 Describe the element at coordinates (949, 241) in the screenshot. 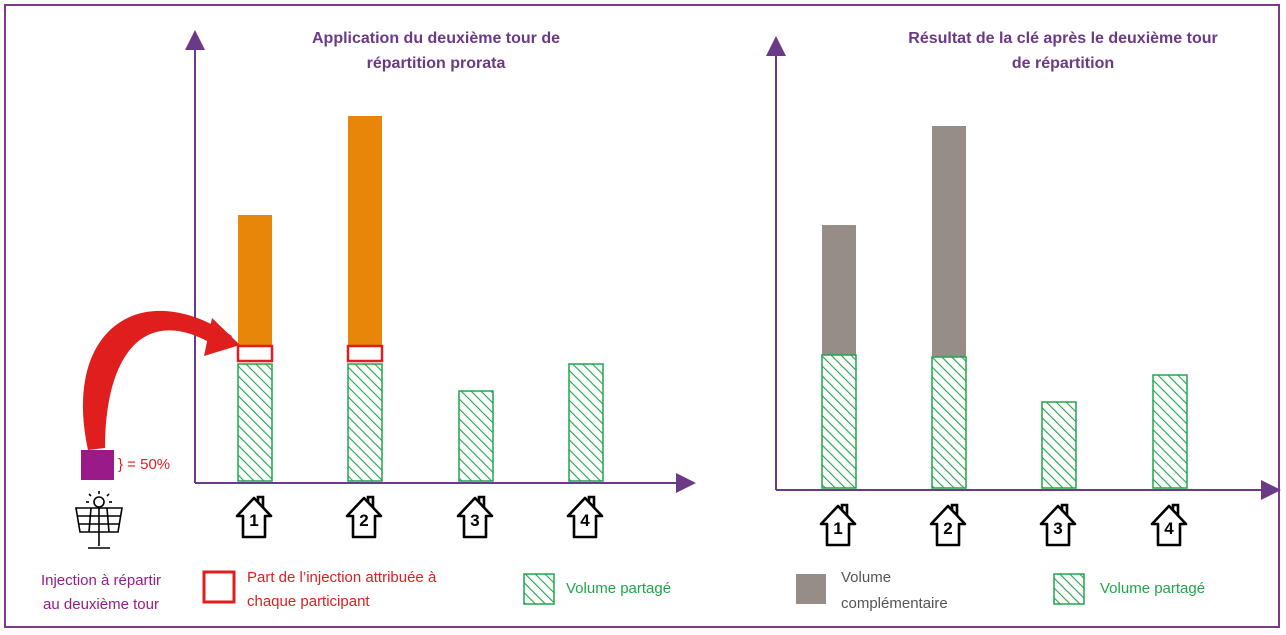

I see `right-bar-2-grey` at that location.